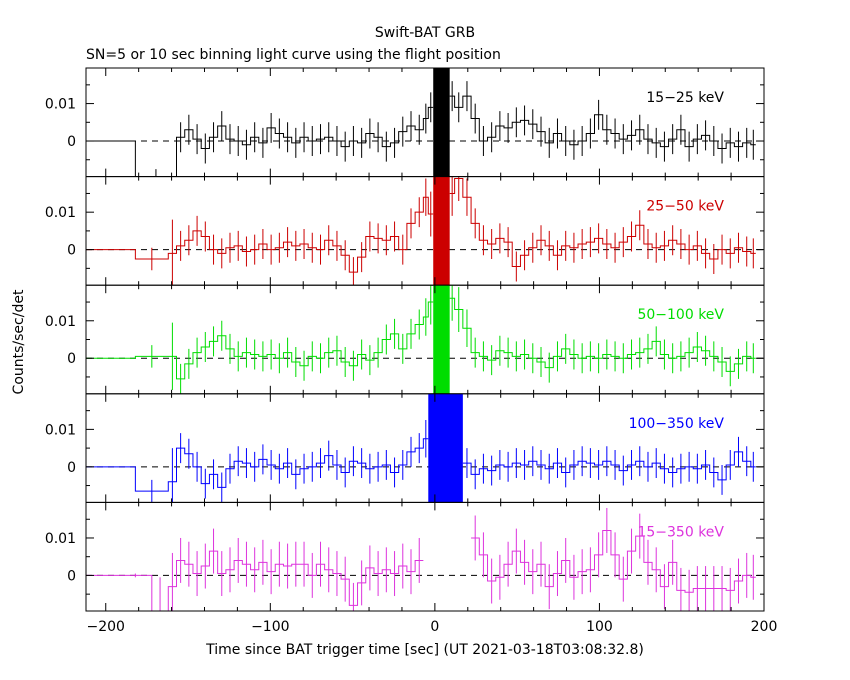 The height and width of the screenshot is (680, 850). I want to click on y-axis-label: Counts/sec/det, so click(19, 341).